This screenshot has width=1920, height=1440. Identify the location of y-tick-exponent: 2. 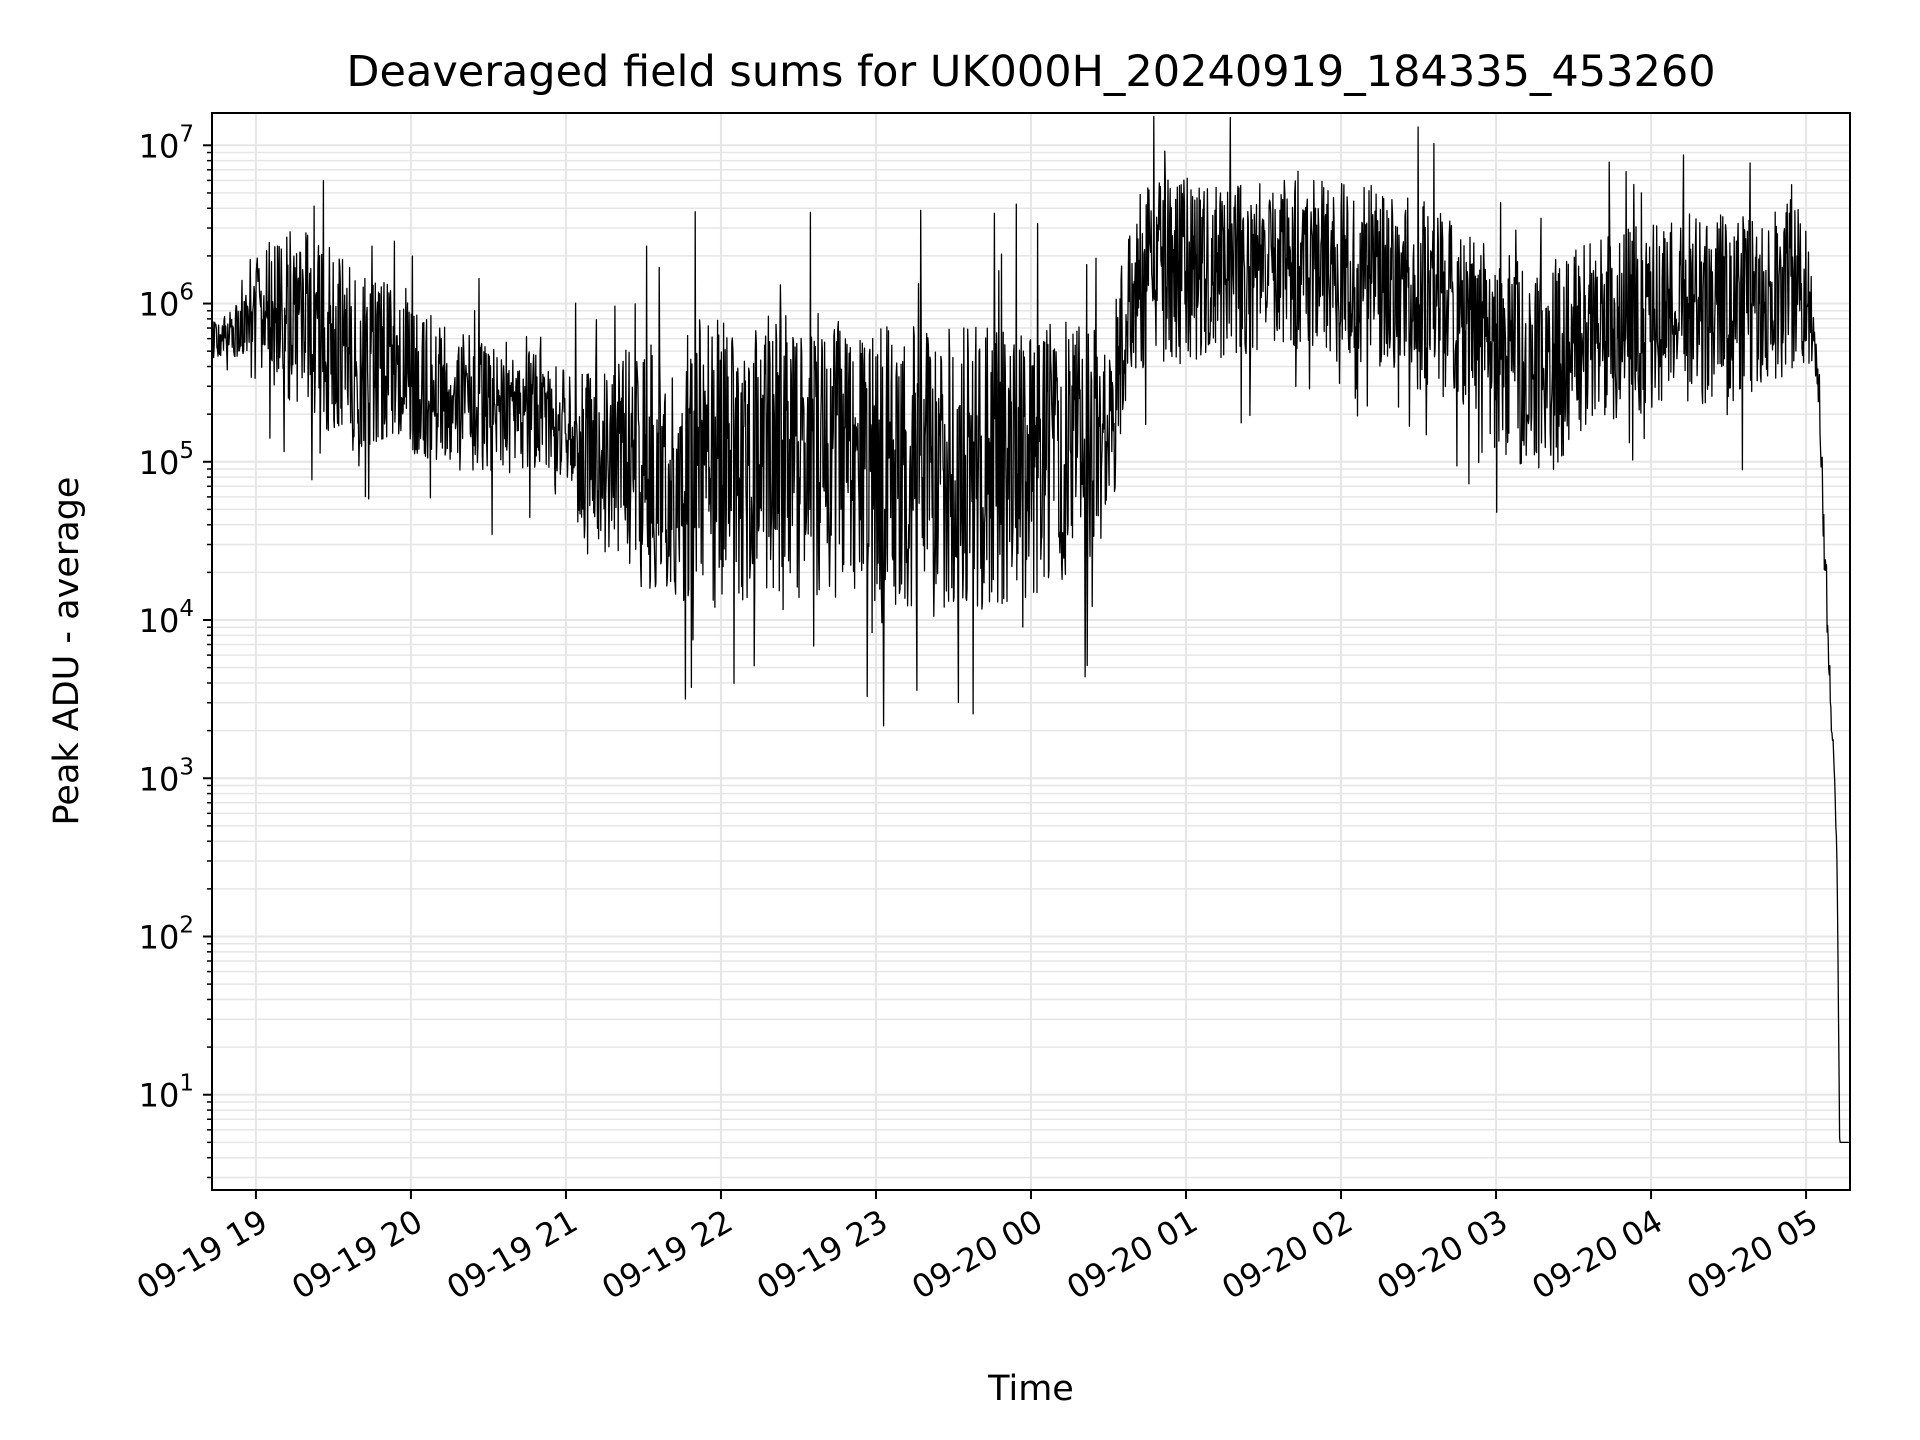
(186, 925).